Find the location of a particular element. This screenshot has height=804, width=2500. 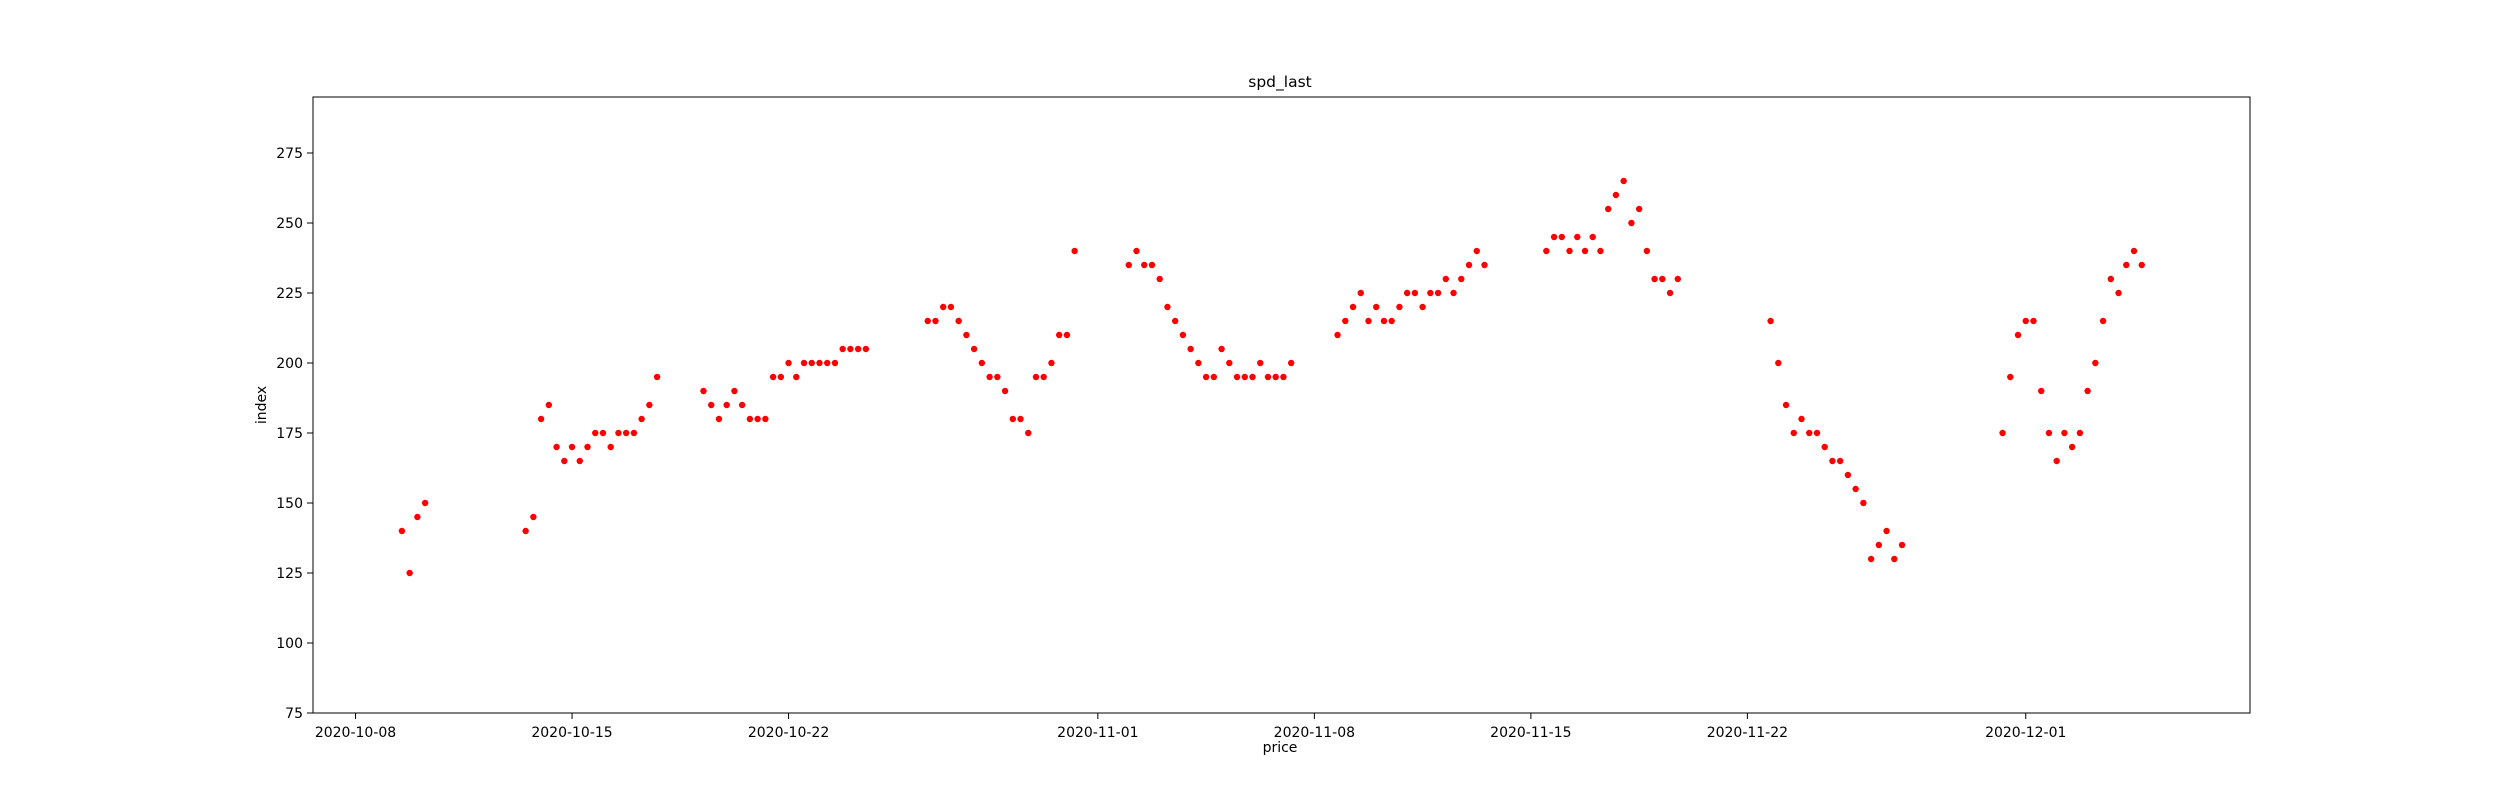

y-tick-label: 125 is located at coordinates (289, 574).